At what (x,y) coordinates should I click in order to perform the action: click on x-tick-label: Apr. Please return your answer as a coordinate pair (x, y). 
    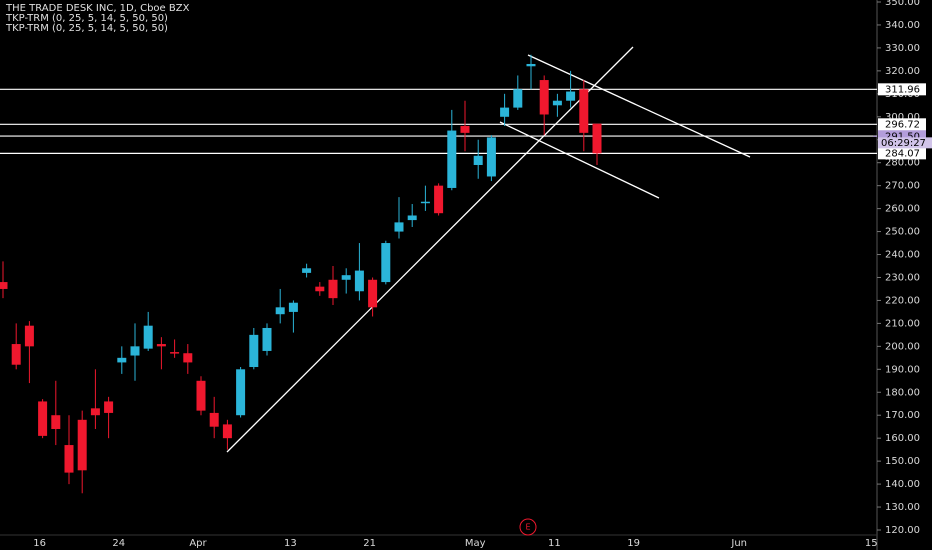
    Looking at the image, I should click on (198, 543).